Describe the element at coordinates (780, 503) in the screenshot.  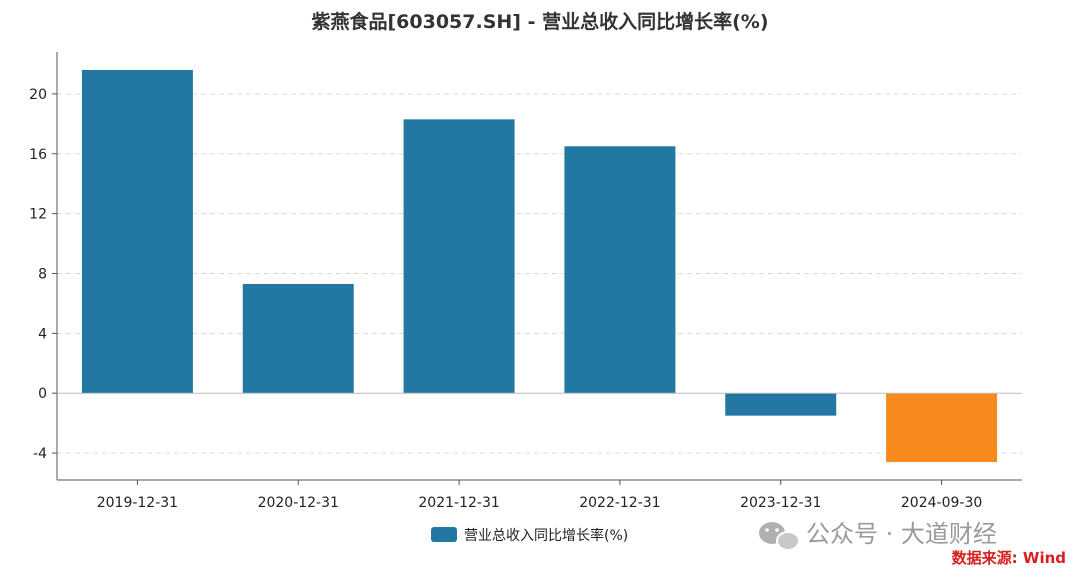
I see `x-tick-label: 2023-12-31` at that location.